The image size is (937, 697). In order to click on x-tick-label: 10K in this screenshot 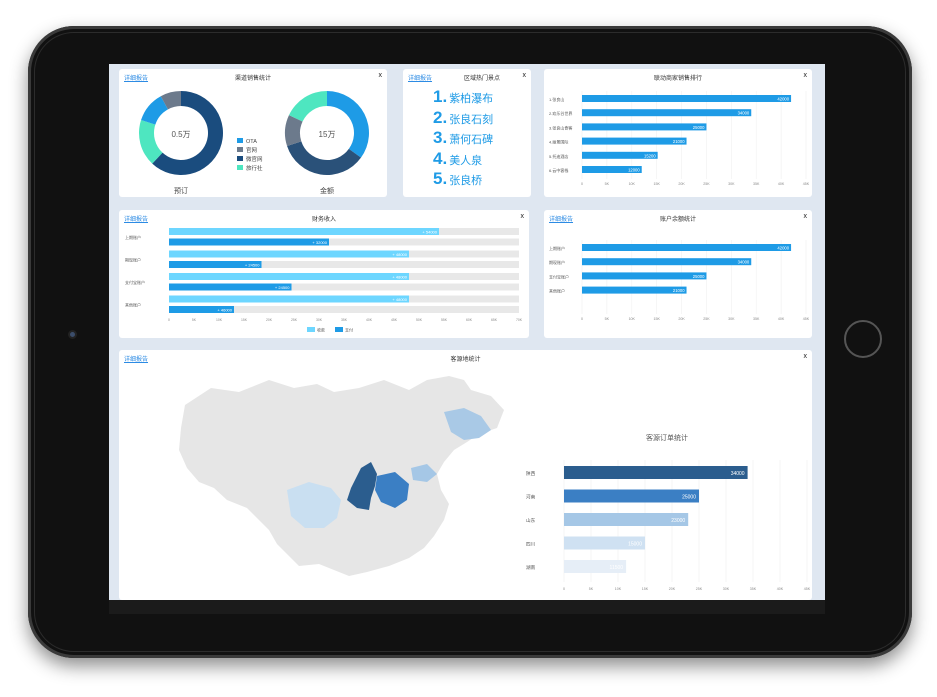, I will do `click(632, 319)`.